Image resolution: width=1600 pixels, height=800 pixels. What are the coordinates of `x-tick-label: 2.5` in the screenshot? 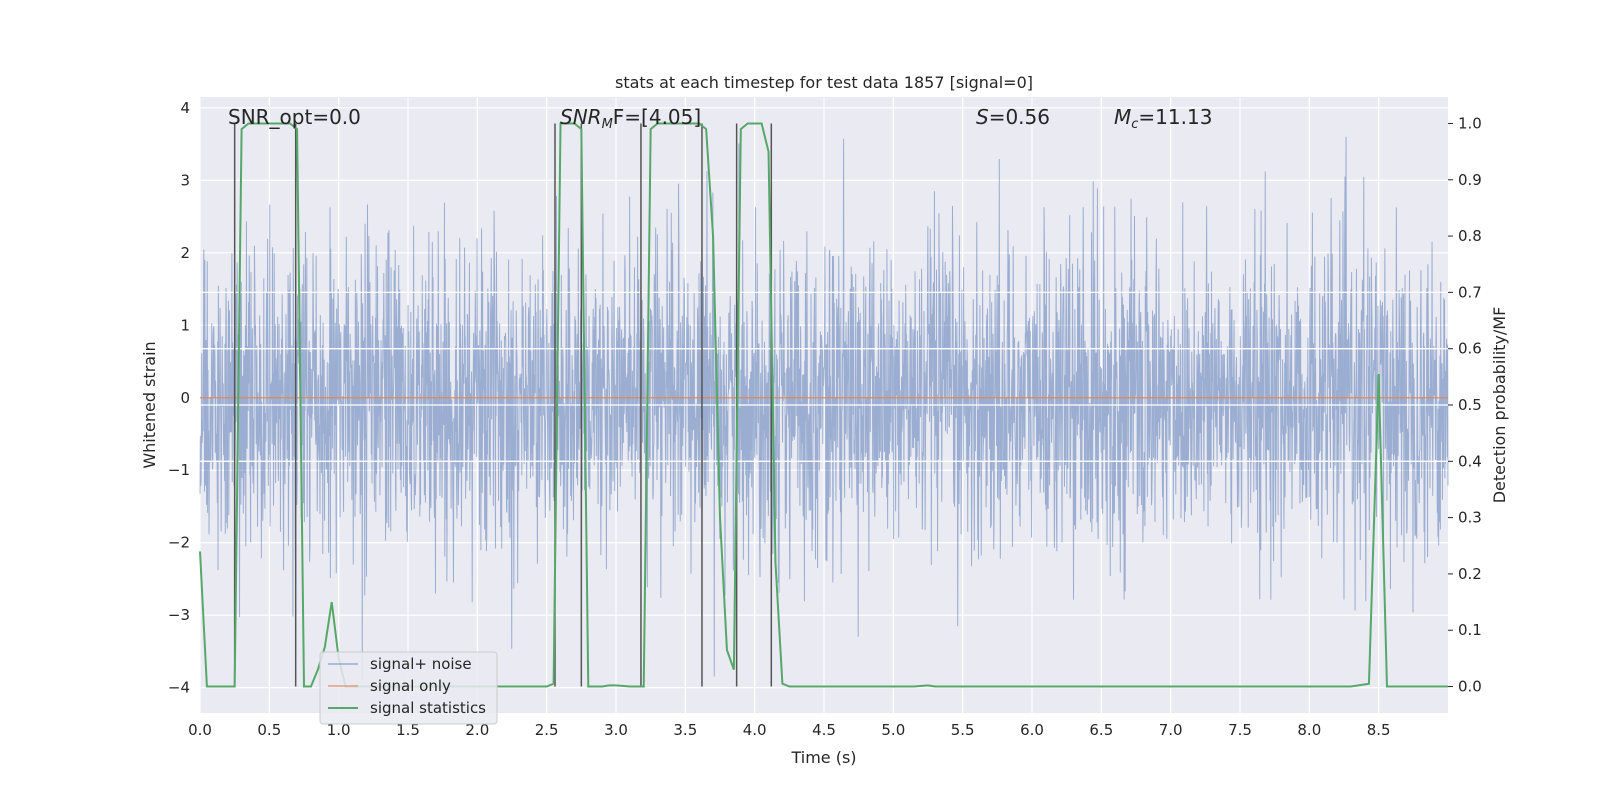 It's located at (547, 730).